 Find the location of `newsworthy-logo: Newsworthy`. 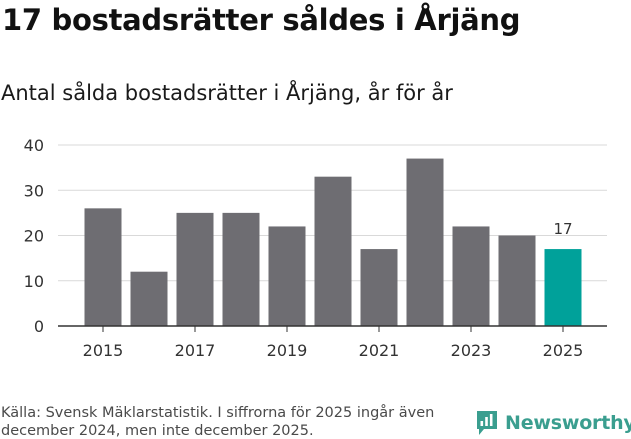

newsworthy-logo: Newsworthy is located at coordinates (553, 423).